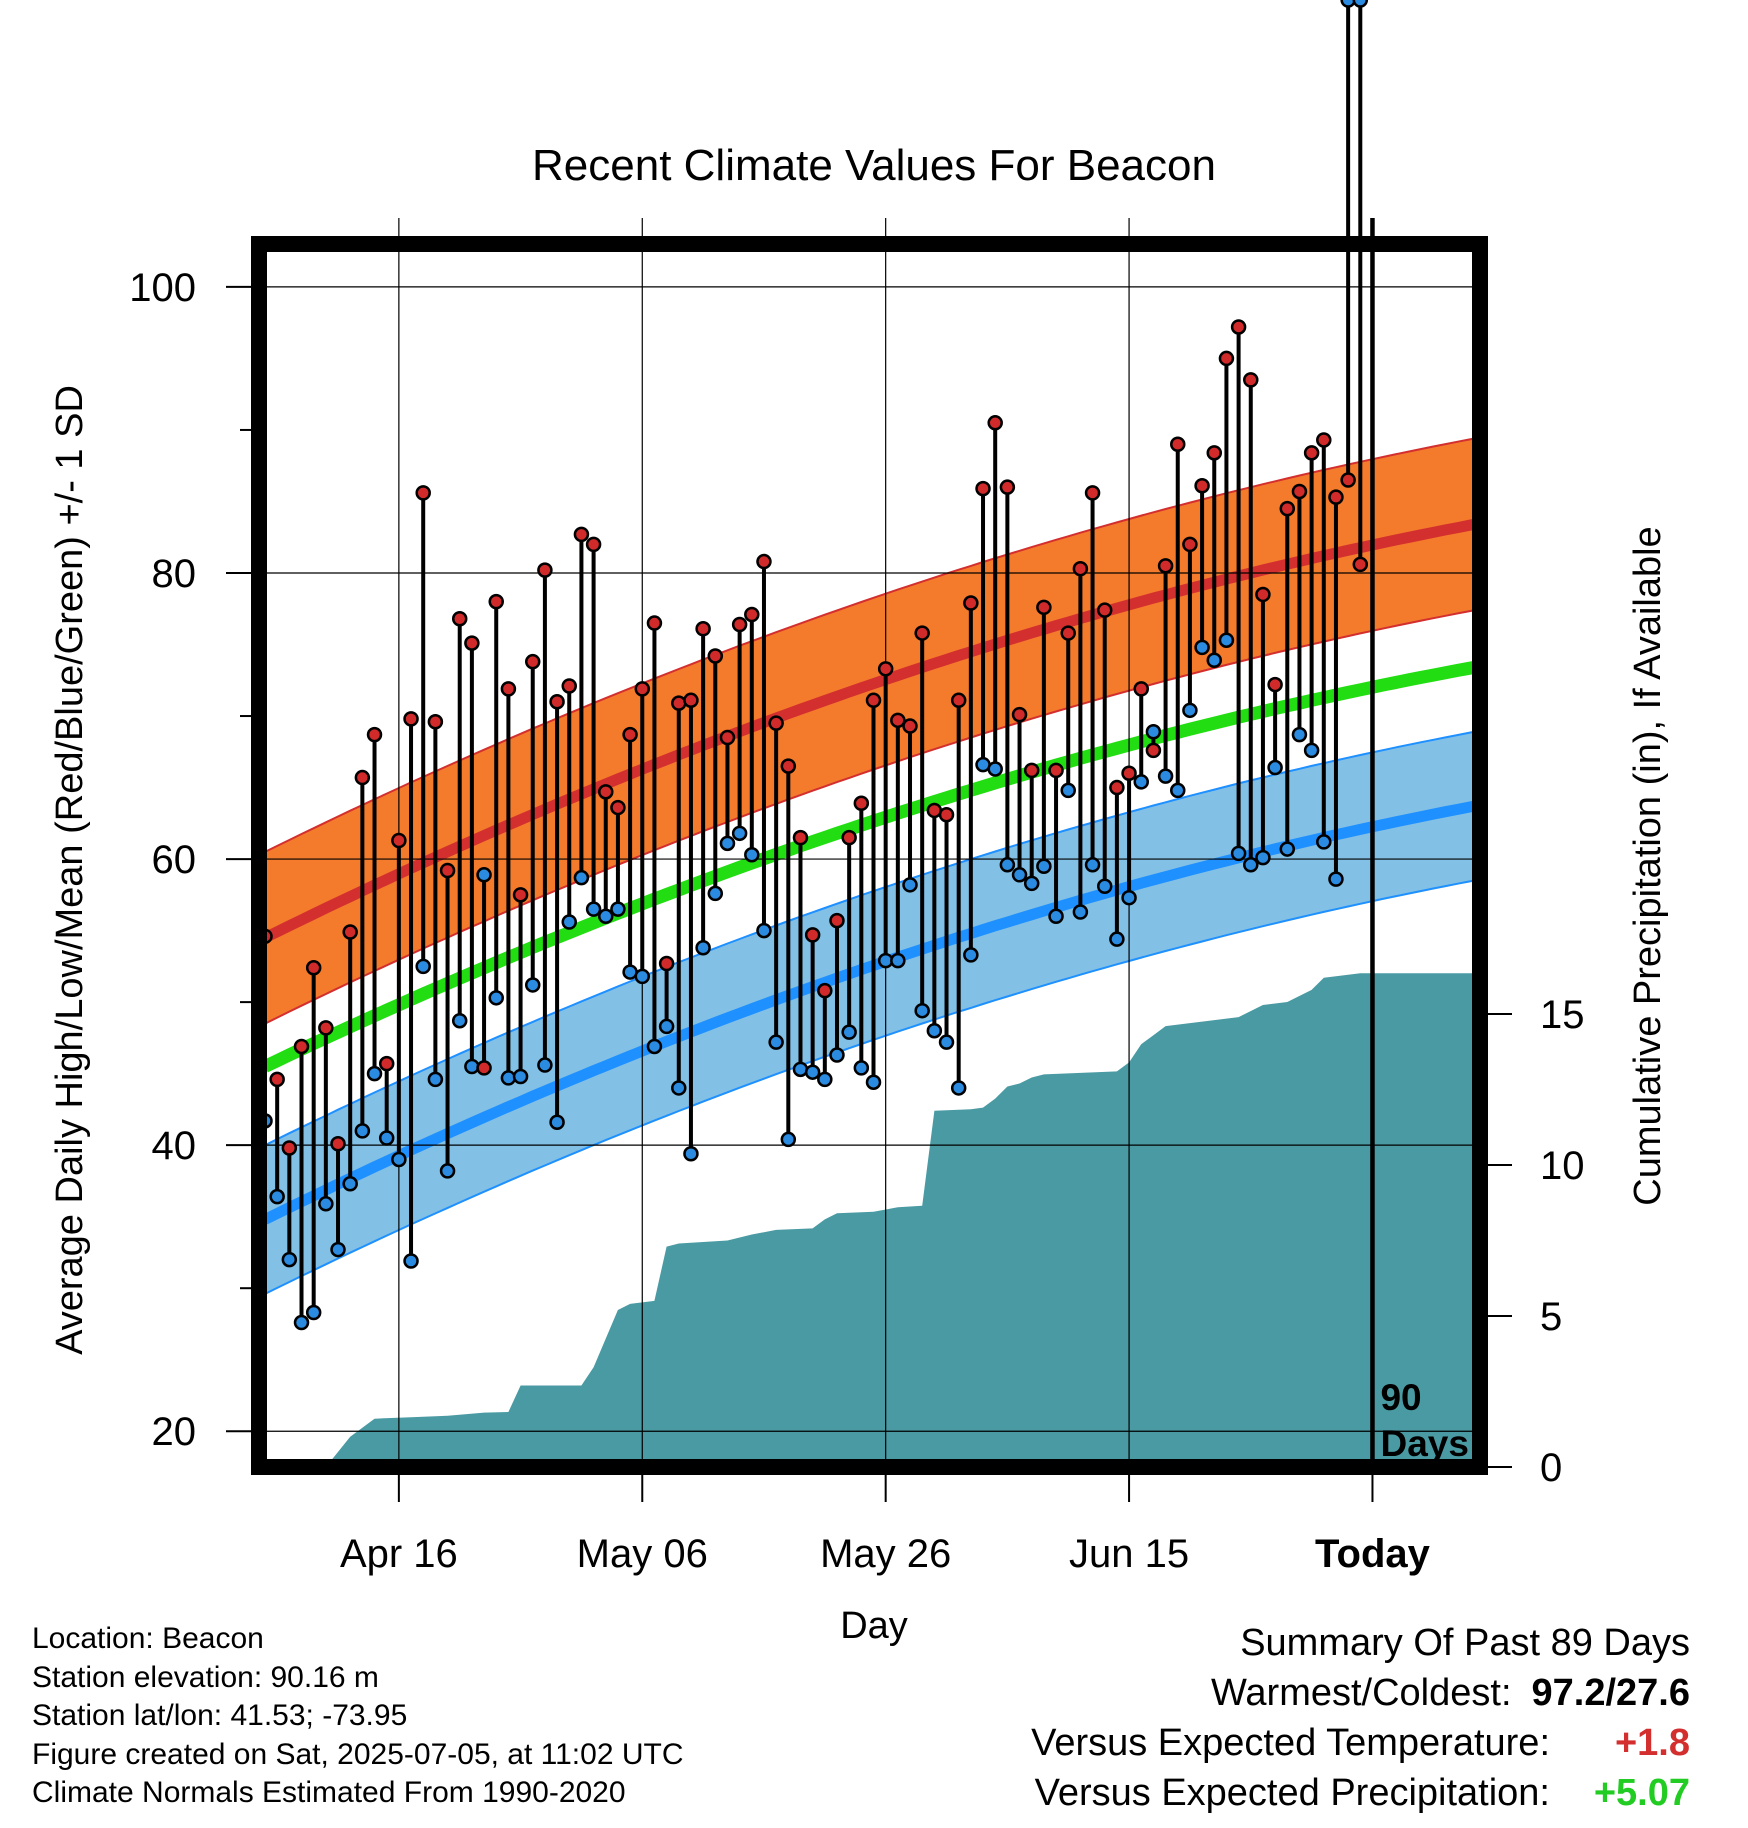 Image resolution: width=1748 pixels, height=1828 pixels. I want to click on chart-title: Recent Climate Values For Beacon, so click(874, 165).